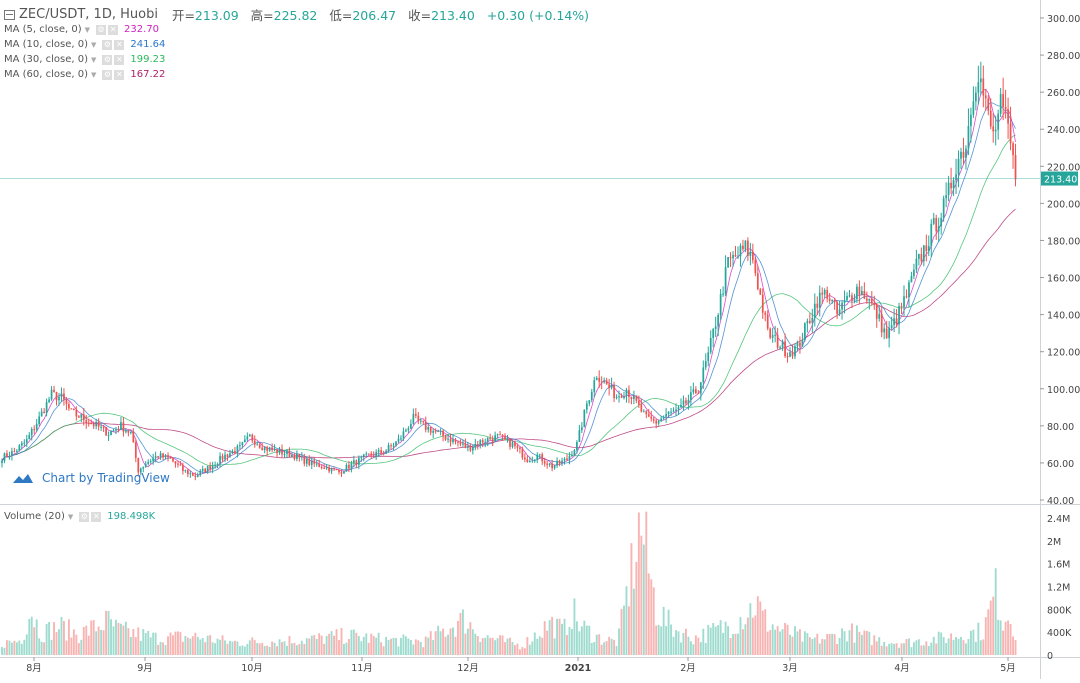 This screenshot has height=683, width=1080. Describe the element at coordinates (9, 14) in the screenshot. I see `collapse-icon` at that location.